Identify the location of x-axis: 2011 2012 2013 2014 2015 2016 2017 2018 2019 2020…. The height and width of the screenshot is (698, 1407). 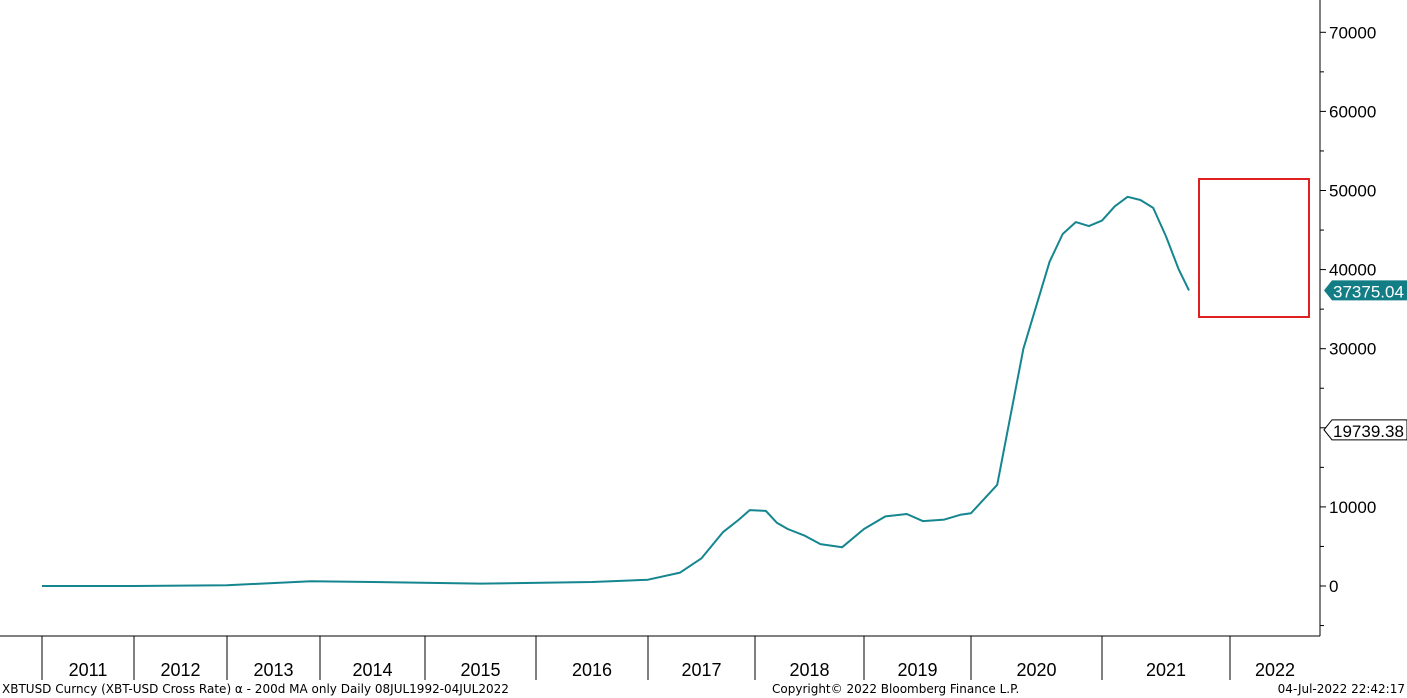
(660, 657).